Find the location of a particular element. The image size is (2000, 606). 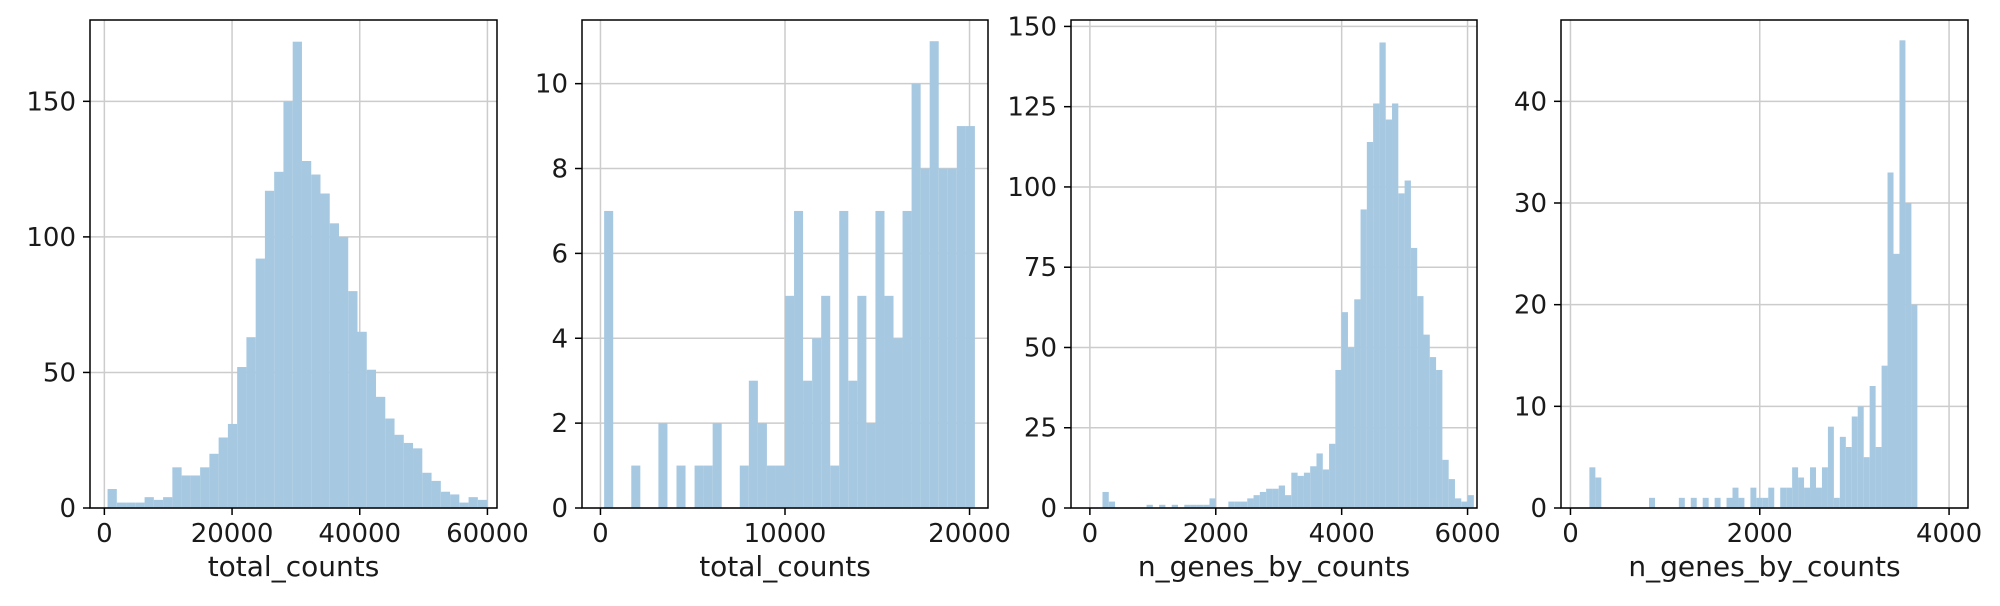

y-tick-label: 25 is located at coordinates (1040, 429).